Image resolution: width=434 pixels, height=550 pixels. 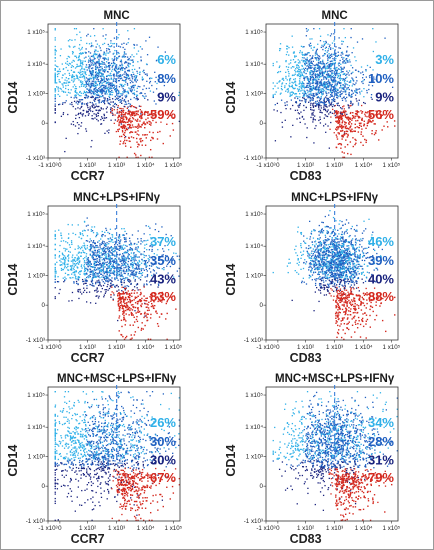 I want to click on percent-label-red: 59%, so click(x=163, y=114).